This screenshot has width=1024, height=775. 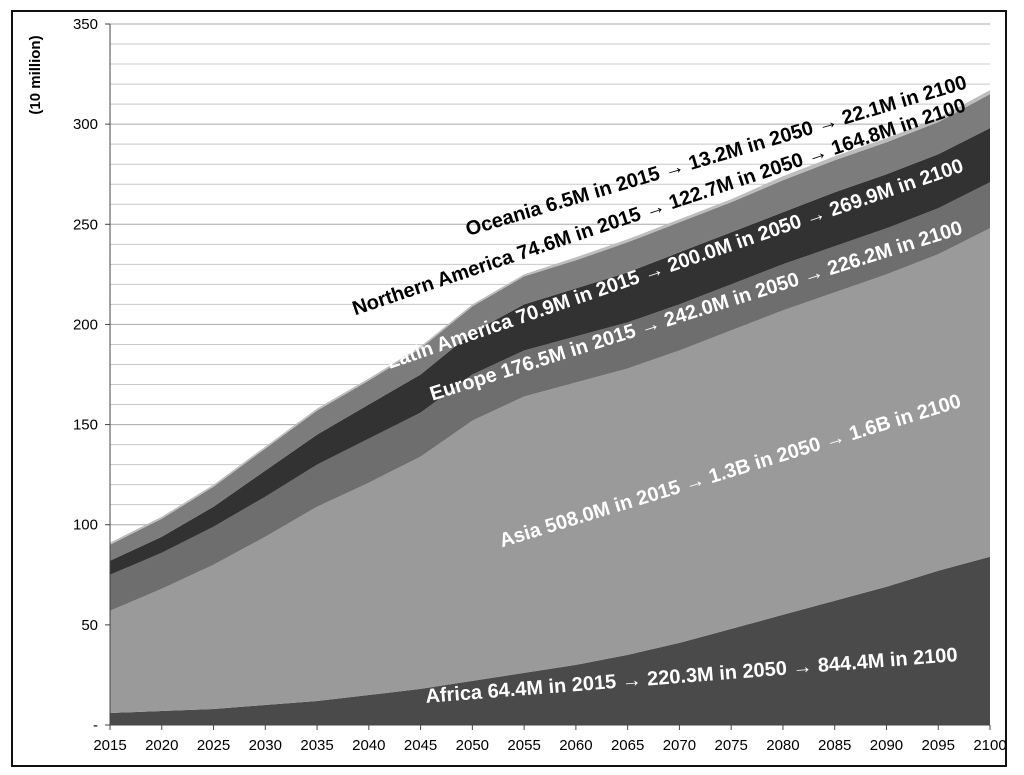 What do you see at coordinates (834, 745) in the screenshot?
I see `x-tick-label: 2085` at bounding box center [834, 745].